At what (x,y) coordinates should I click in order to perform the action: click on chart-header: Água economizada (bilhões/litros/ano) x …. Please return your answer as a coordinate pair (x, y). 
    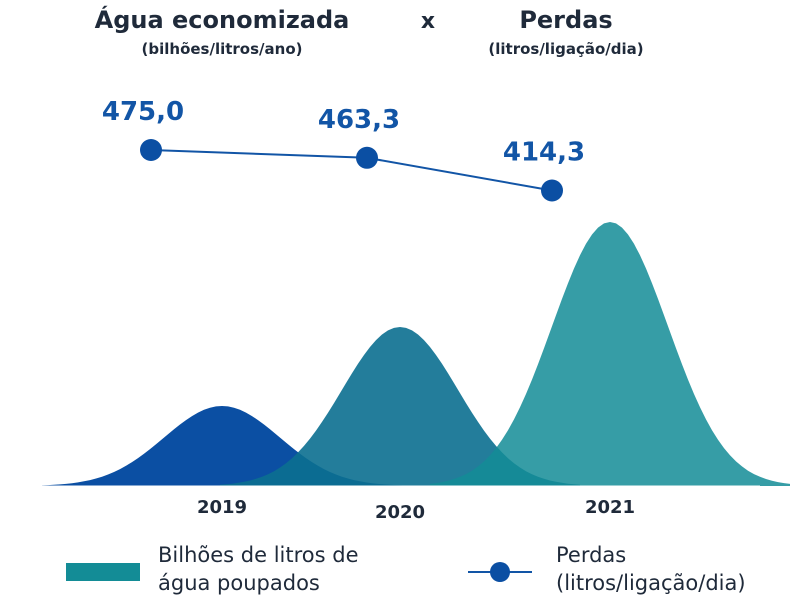
    Looking at the image, I should click on (369, 31).